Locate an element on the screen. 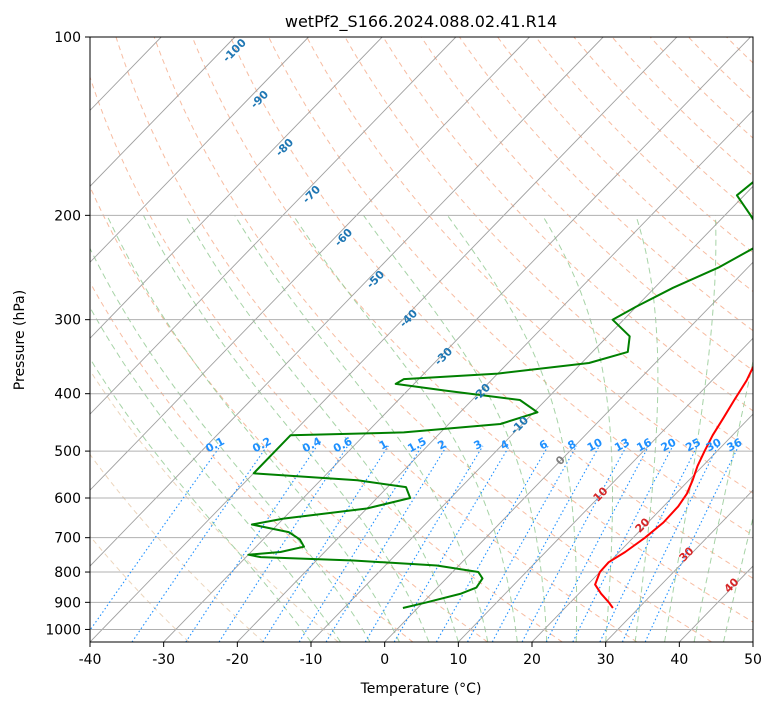 This screenshot has height=708, width=775. y-tick-label: 100 is located at coordinates (67, 38).